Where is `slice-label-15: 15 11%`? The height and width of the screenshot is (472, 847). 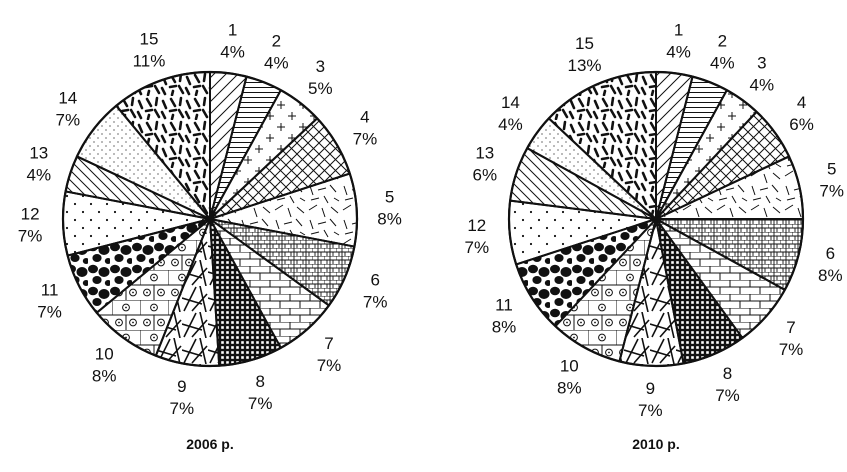 slice-label-15: 15 11% is located at coordinates (149, 50).